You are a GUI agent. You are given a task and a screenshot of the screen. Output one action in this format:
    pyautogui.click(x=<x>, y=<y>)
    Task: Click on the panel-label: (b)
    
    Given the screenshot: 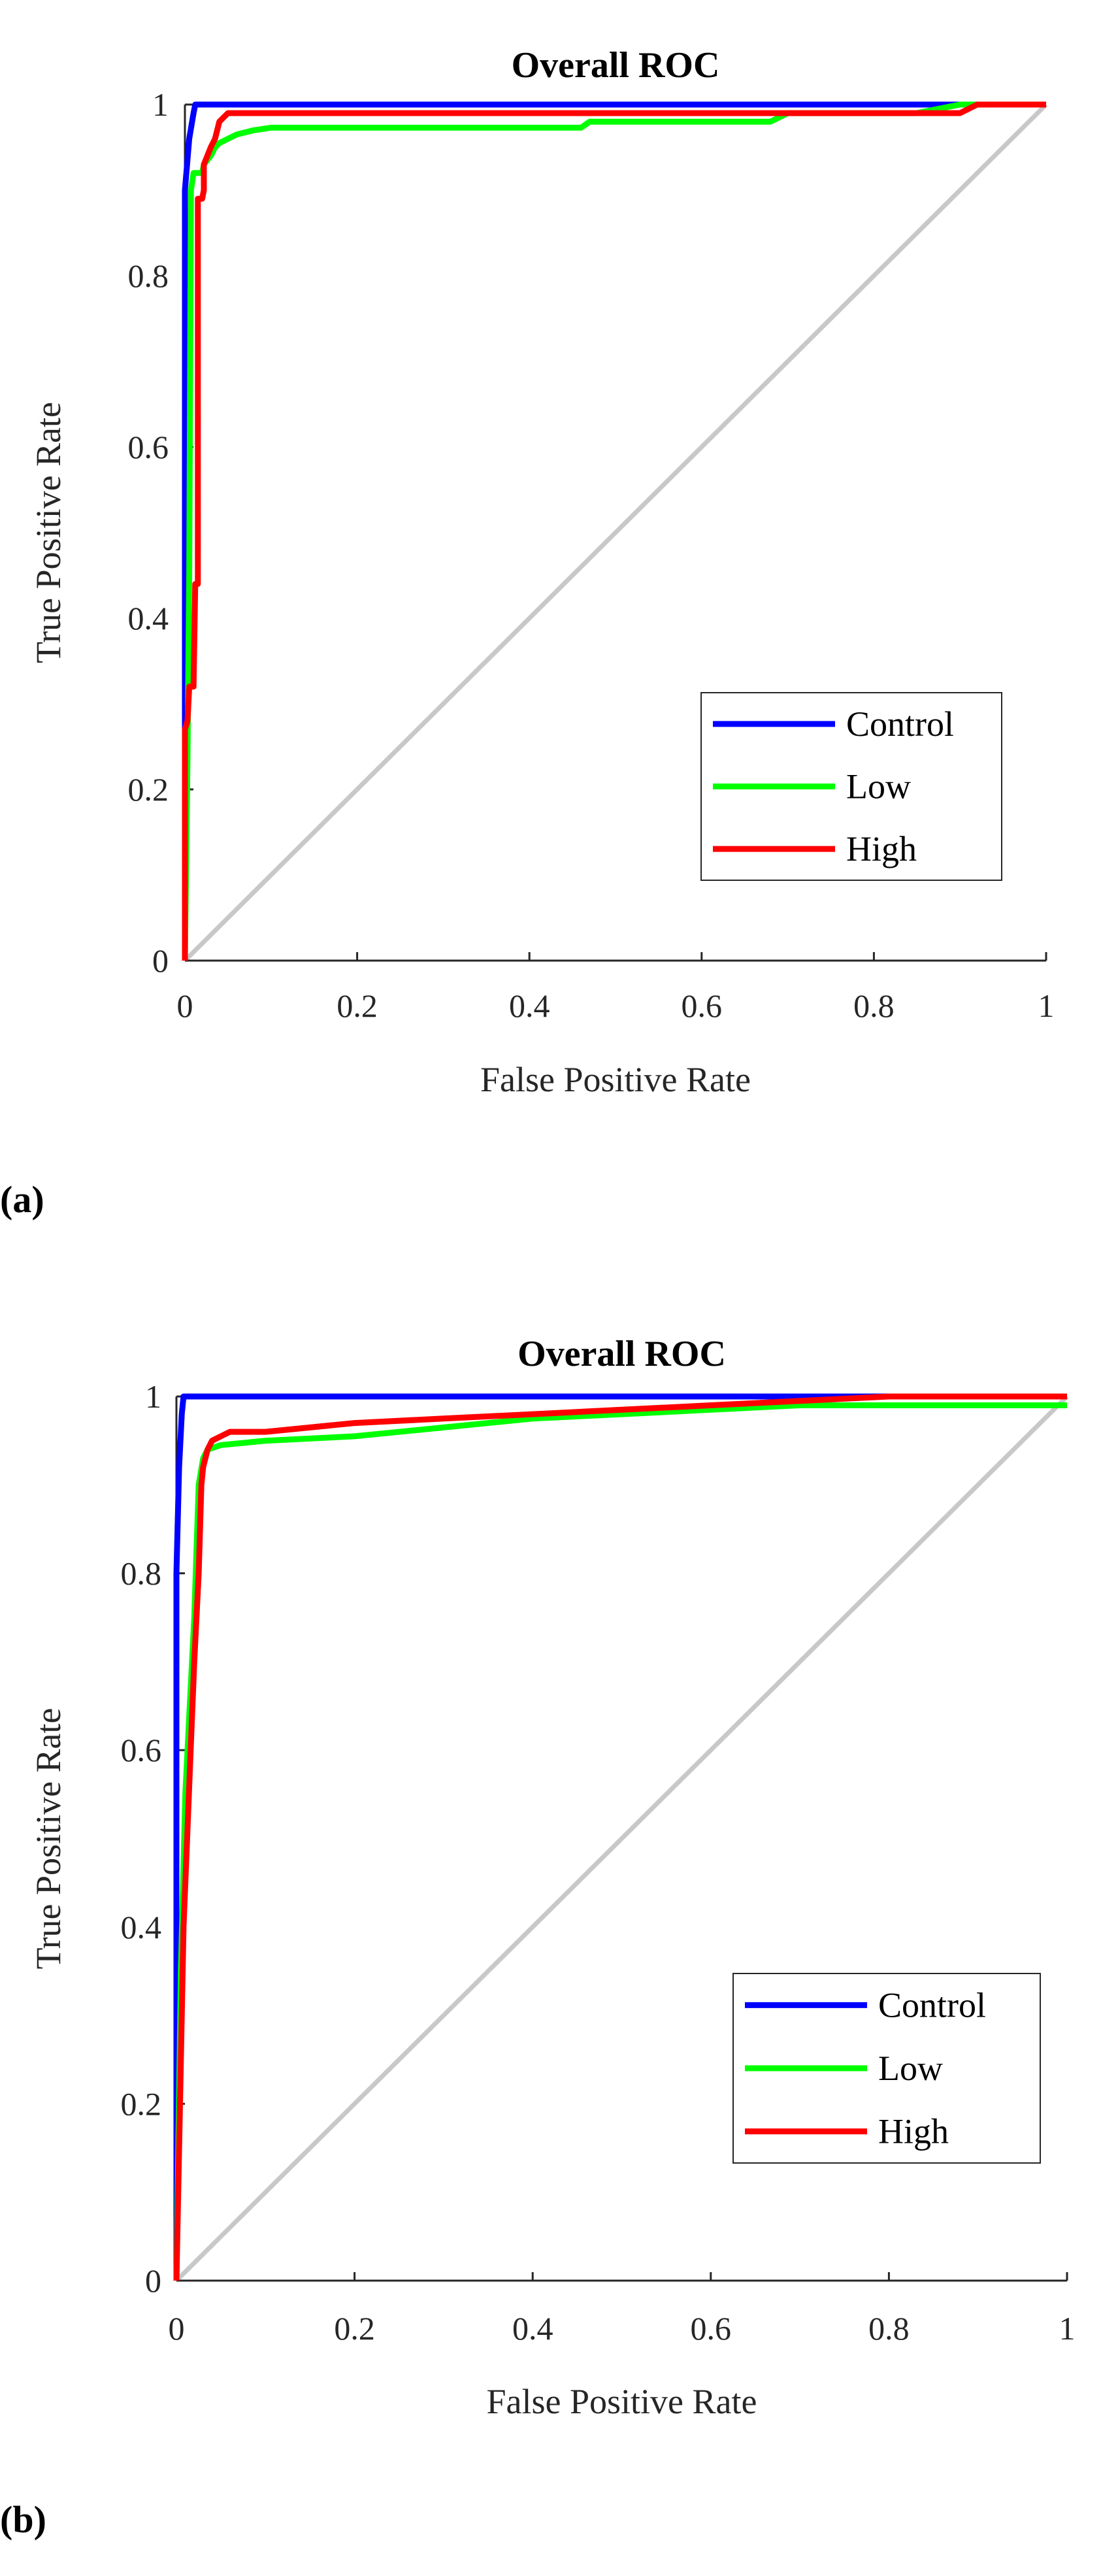 What is the action you would take?
    pyautogui.click(x=23, y=2519)
    